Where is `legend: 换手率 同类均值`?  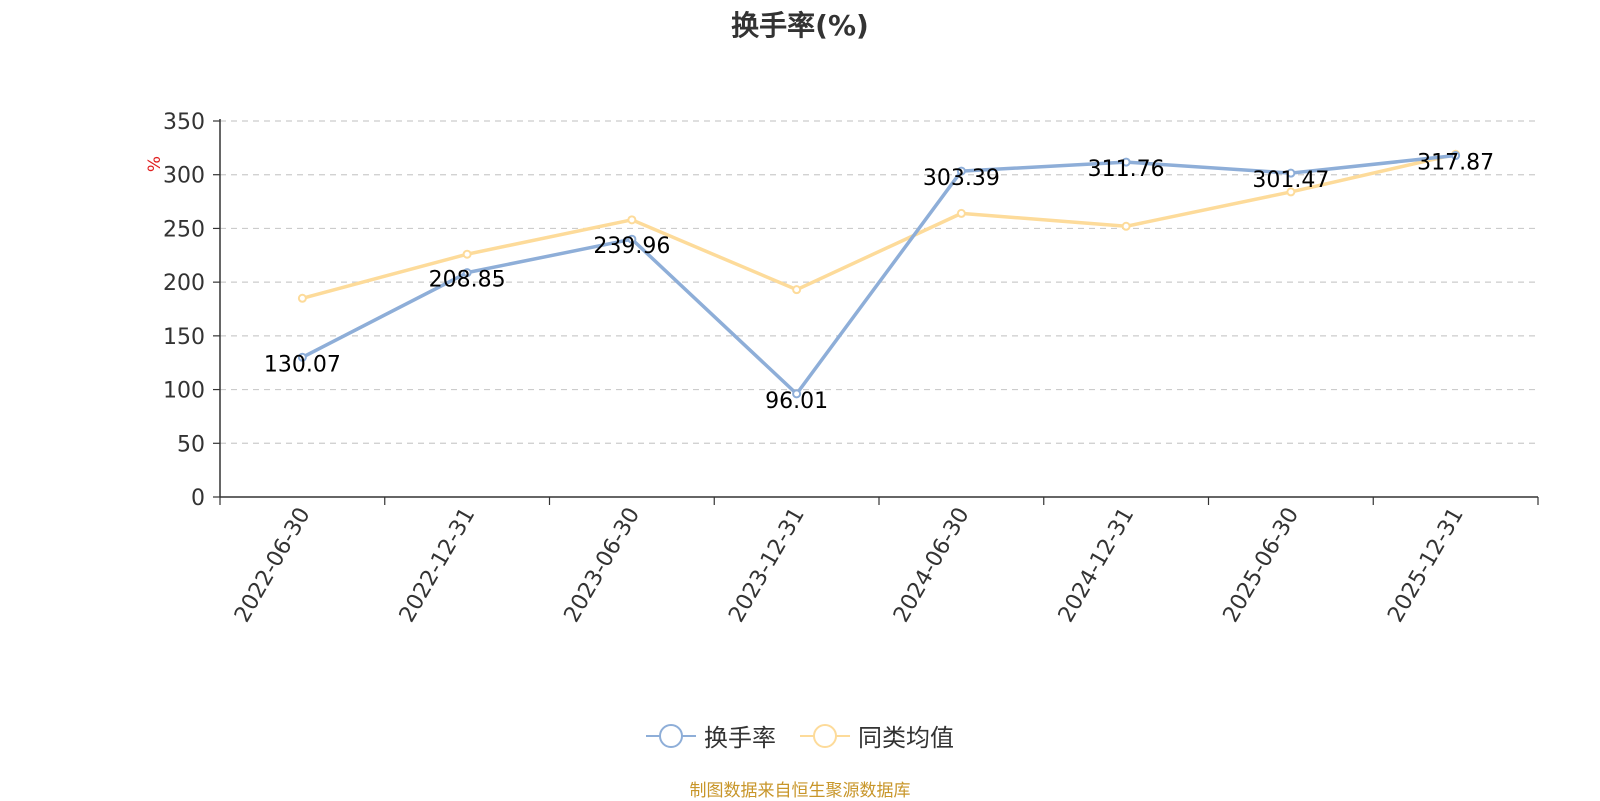
legend: 换手率 同类均值 is located at coordinates (800, 735).